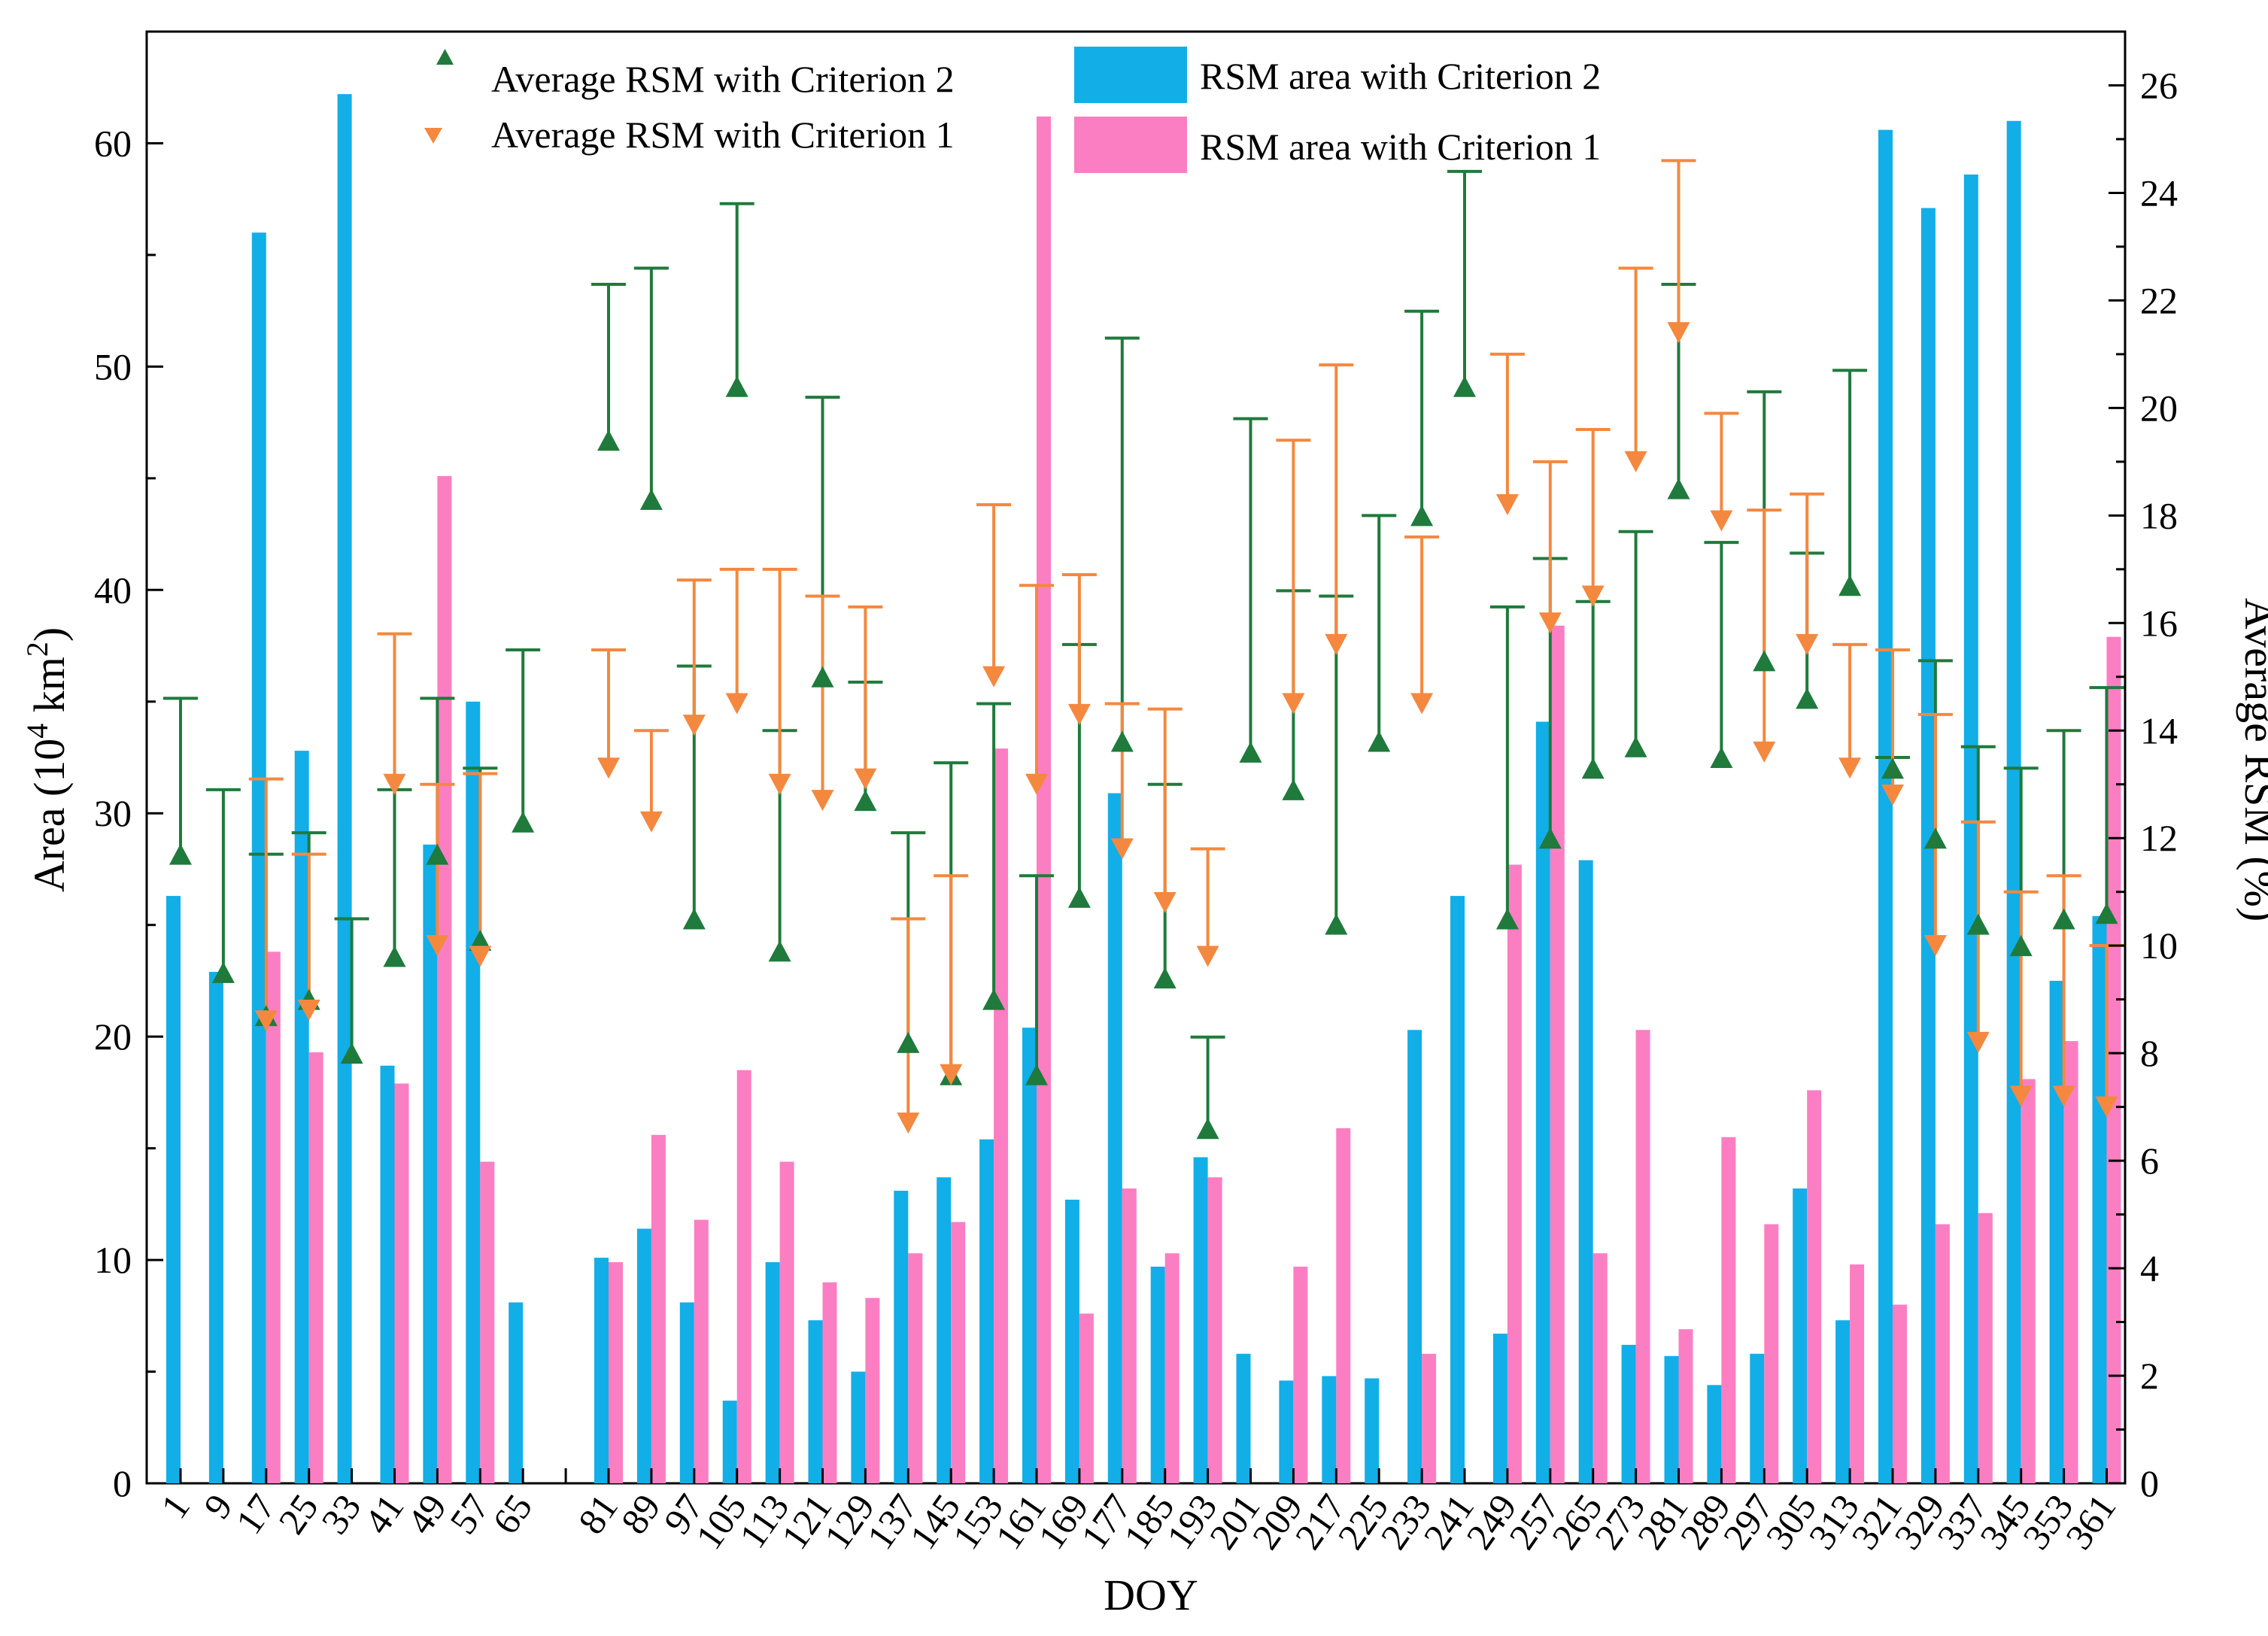 The height and width of the screenshot is (1636, 2268). Describe the element at coordinates (2090, 1521) in the screenshot. I see `x-tick-label: 361` at that location.